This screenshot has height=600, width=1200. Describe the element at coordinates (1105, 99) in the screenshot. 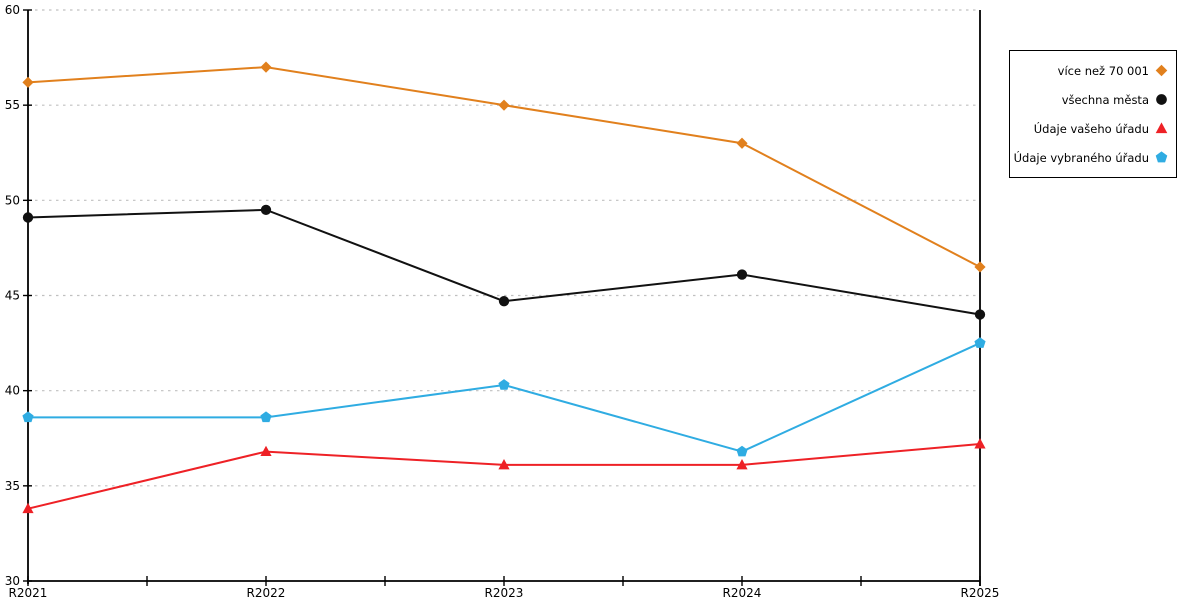

I see `legend-label: všechna města` at that location.